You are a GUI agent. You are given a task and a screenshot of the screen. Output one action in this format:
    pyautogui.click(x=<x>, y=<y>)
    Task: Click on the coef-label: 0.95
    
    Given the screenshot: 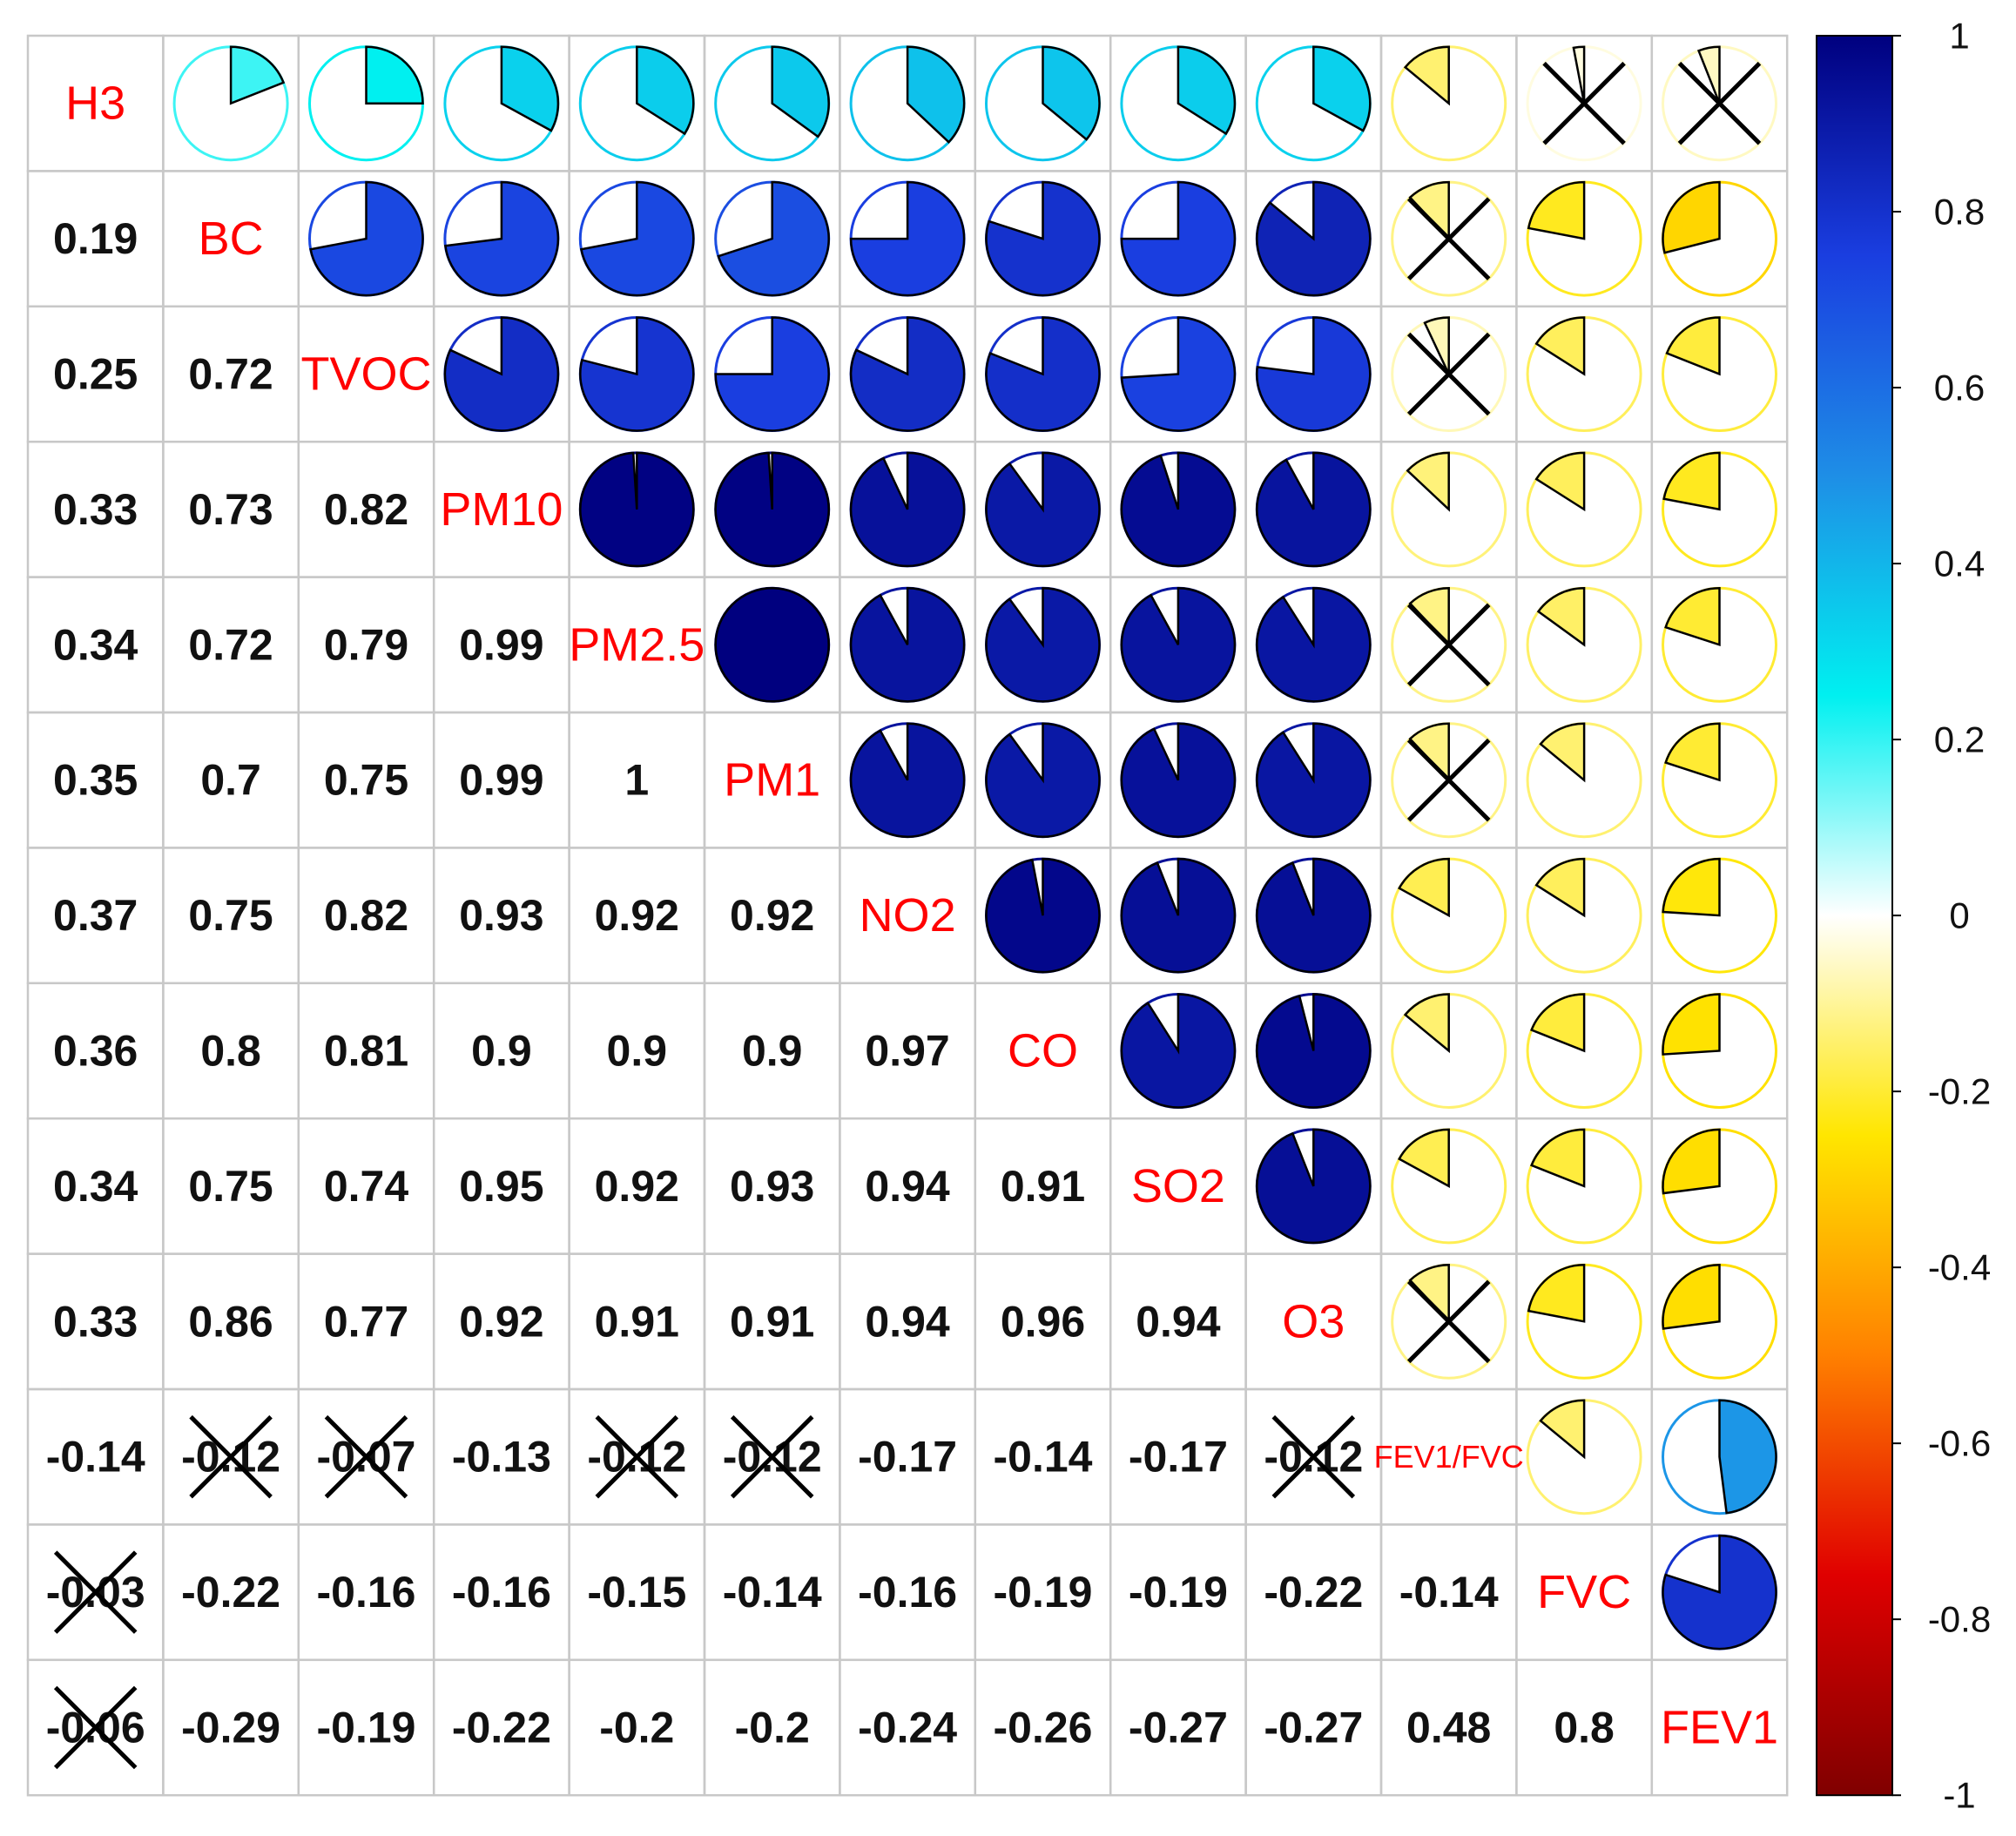 What is the action you would take?
    pyautogui.click(x=501, y=1186)
    